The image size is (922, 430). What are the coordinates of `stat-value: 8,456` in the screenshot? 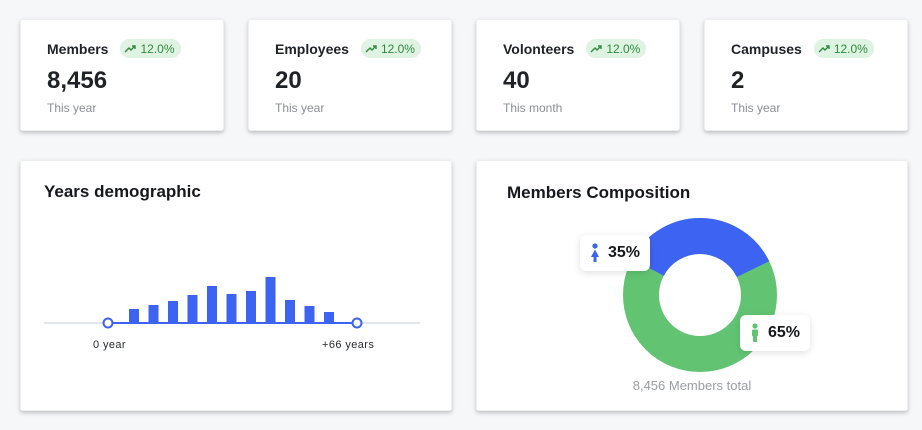 It's located at (77, 80).